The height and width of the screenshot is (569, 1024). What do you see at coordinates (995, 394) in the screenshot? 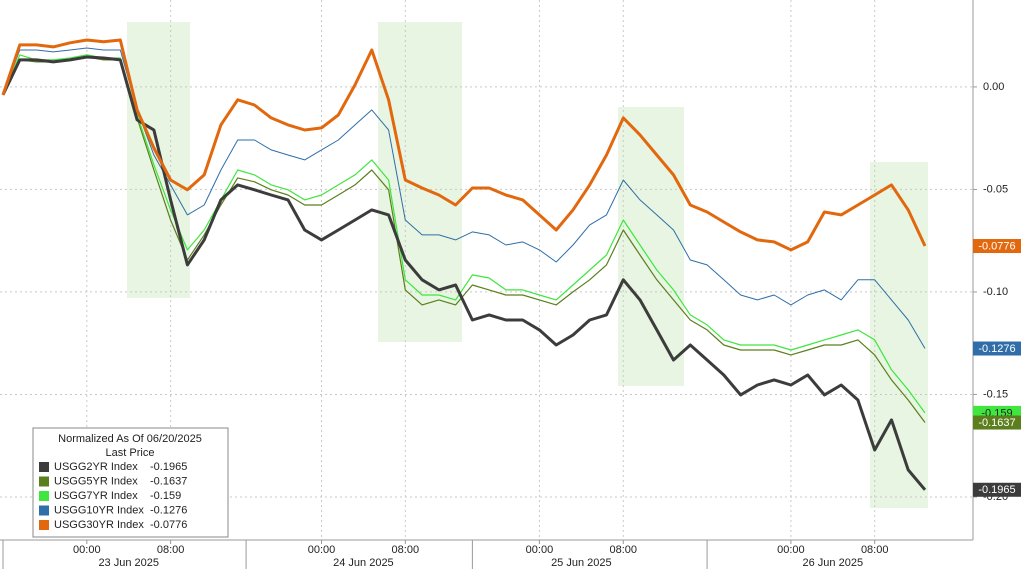
I see `y-tick-label: -0.15` at bounding box center [995, 394].